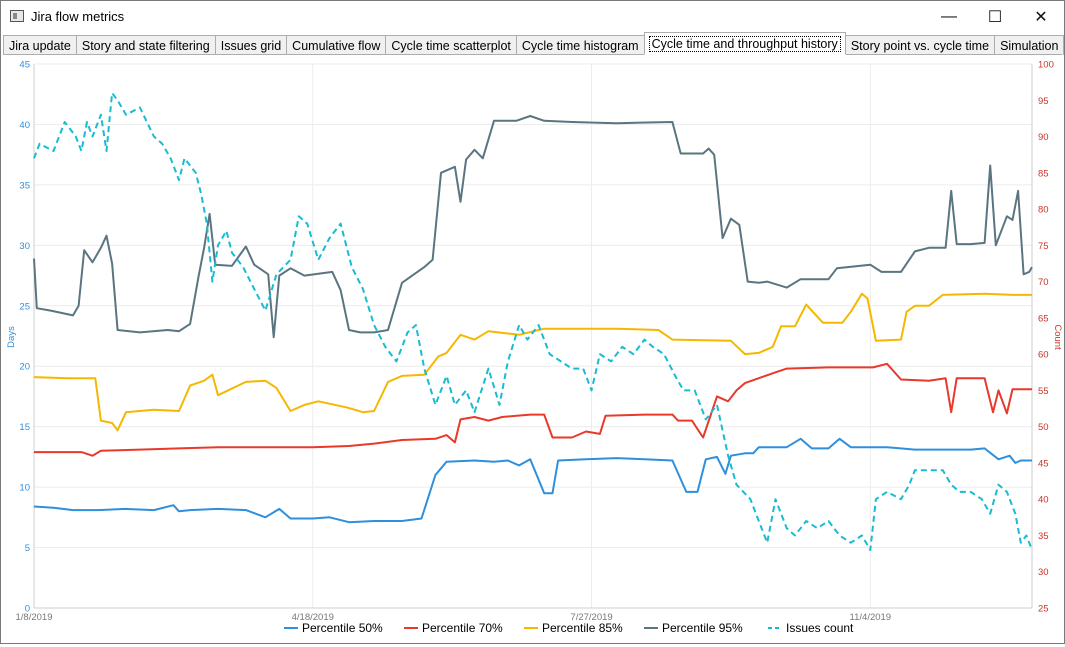  I want to click on tab-cycle-time-throughput-history: Cycle time and throughput history, so click(744, 43).